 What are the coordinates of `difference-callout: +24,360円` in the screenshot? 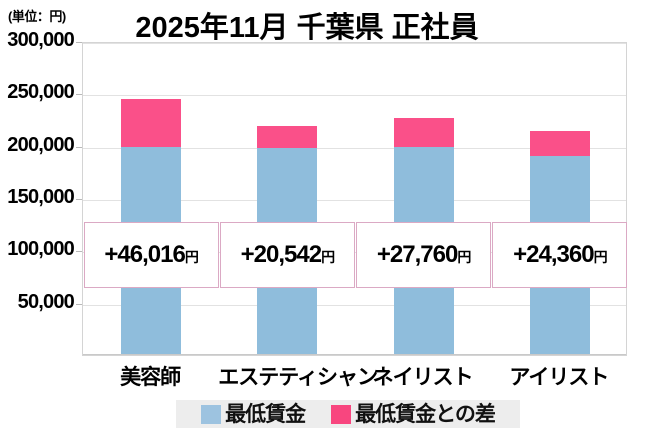 It's located at (560, 255).